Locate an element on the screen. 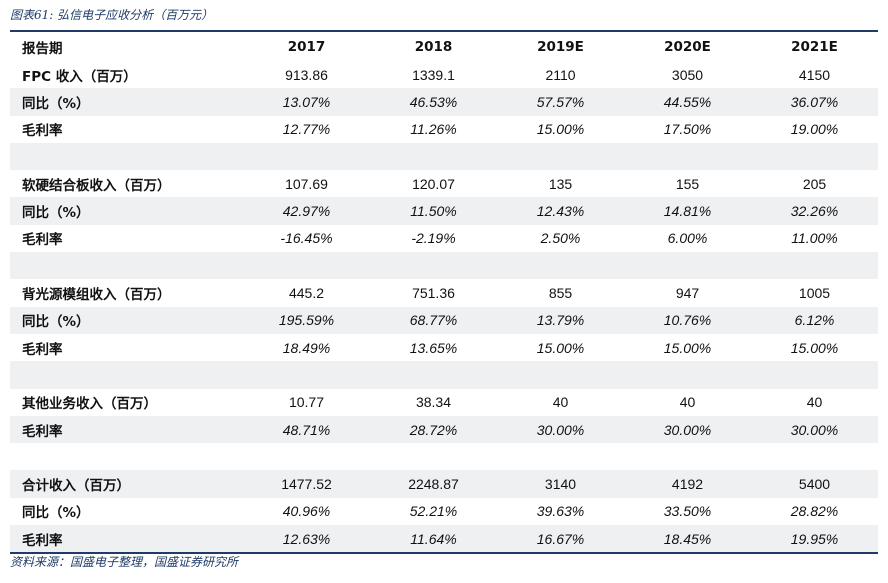 The height and width of the screenshot is (583, 888). cell-value: 11.26% is located at coordinates (433, 129).